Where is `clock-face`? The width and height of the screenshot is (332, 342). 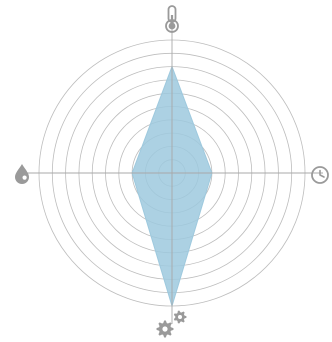 clock-face is located at coordinates (320, 175).